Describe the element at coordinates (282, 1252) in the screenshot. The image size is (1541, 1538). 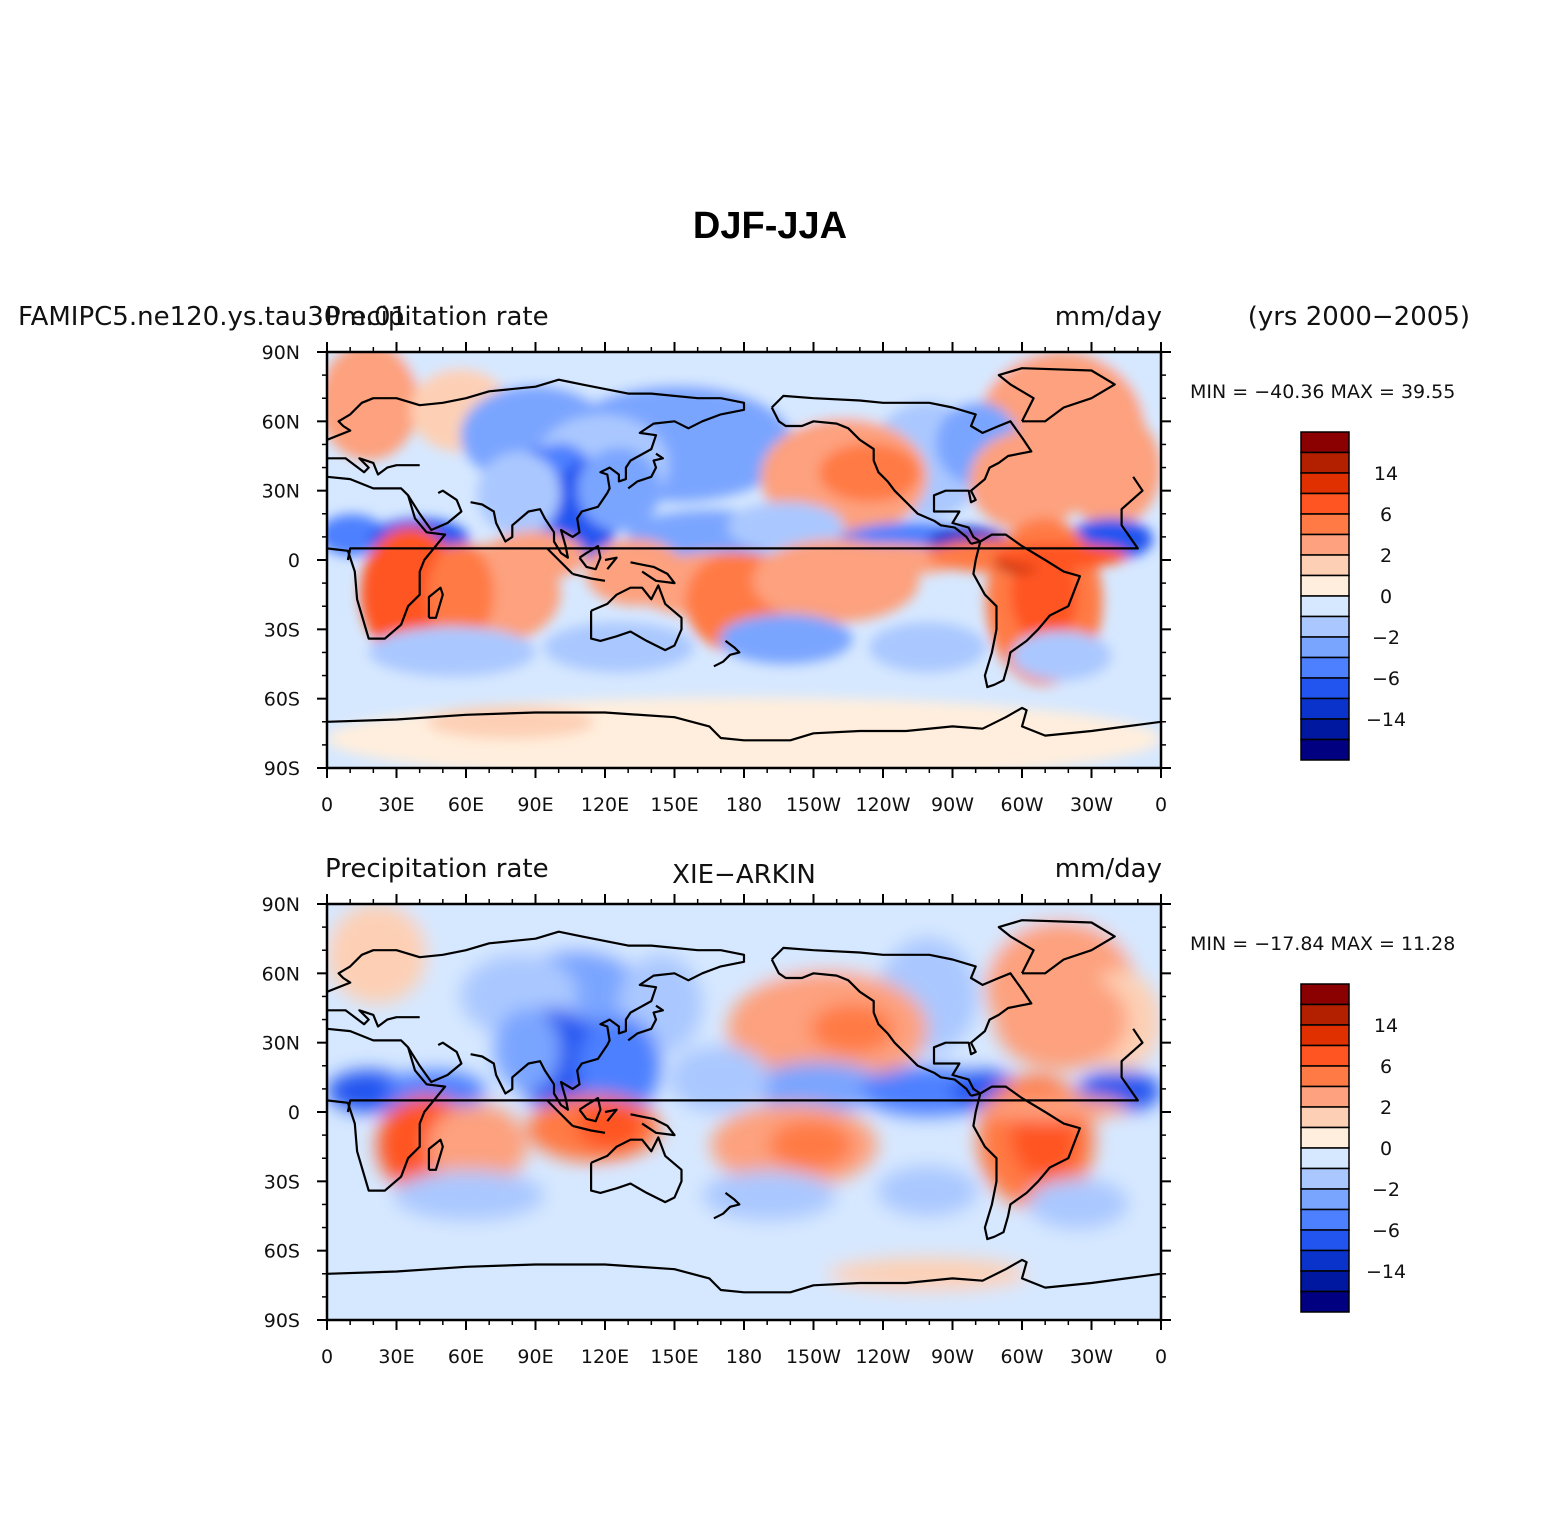
I see `lat-tick-label: 60S` at that location.